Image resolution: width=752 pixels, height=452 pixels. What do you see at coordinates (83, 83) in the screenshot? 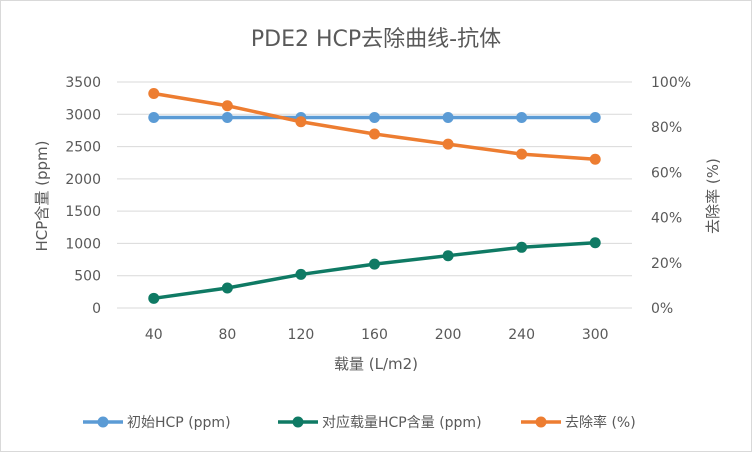
I see `y-tick-label: 3500` at bounding box center [83, 83].